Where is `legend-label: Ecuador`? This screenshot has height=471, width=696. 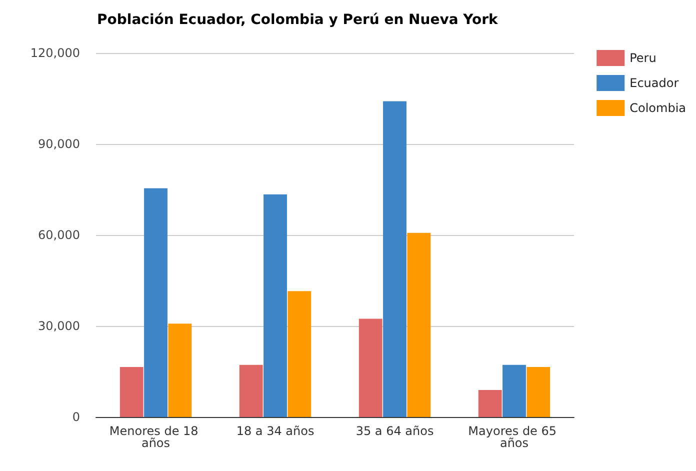 legend-label: Ecuador is located at coordinates (654, 83).